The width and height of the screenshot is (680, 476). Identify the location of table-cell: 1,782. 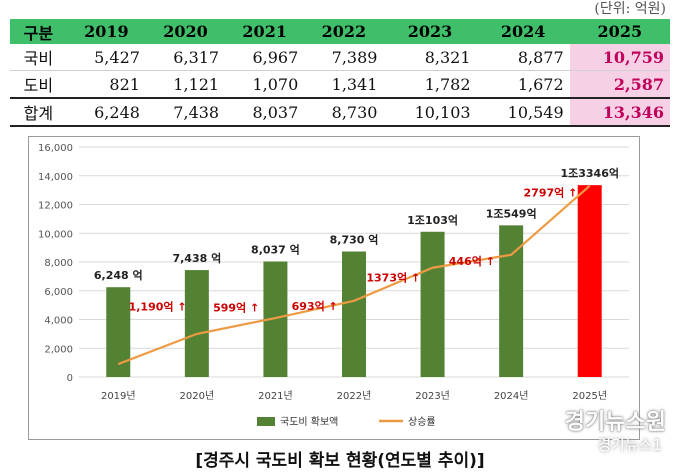
(430, 84).